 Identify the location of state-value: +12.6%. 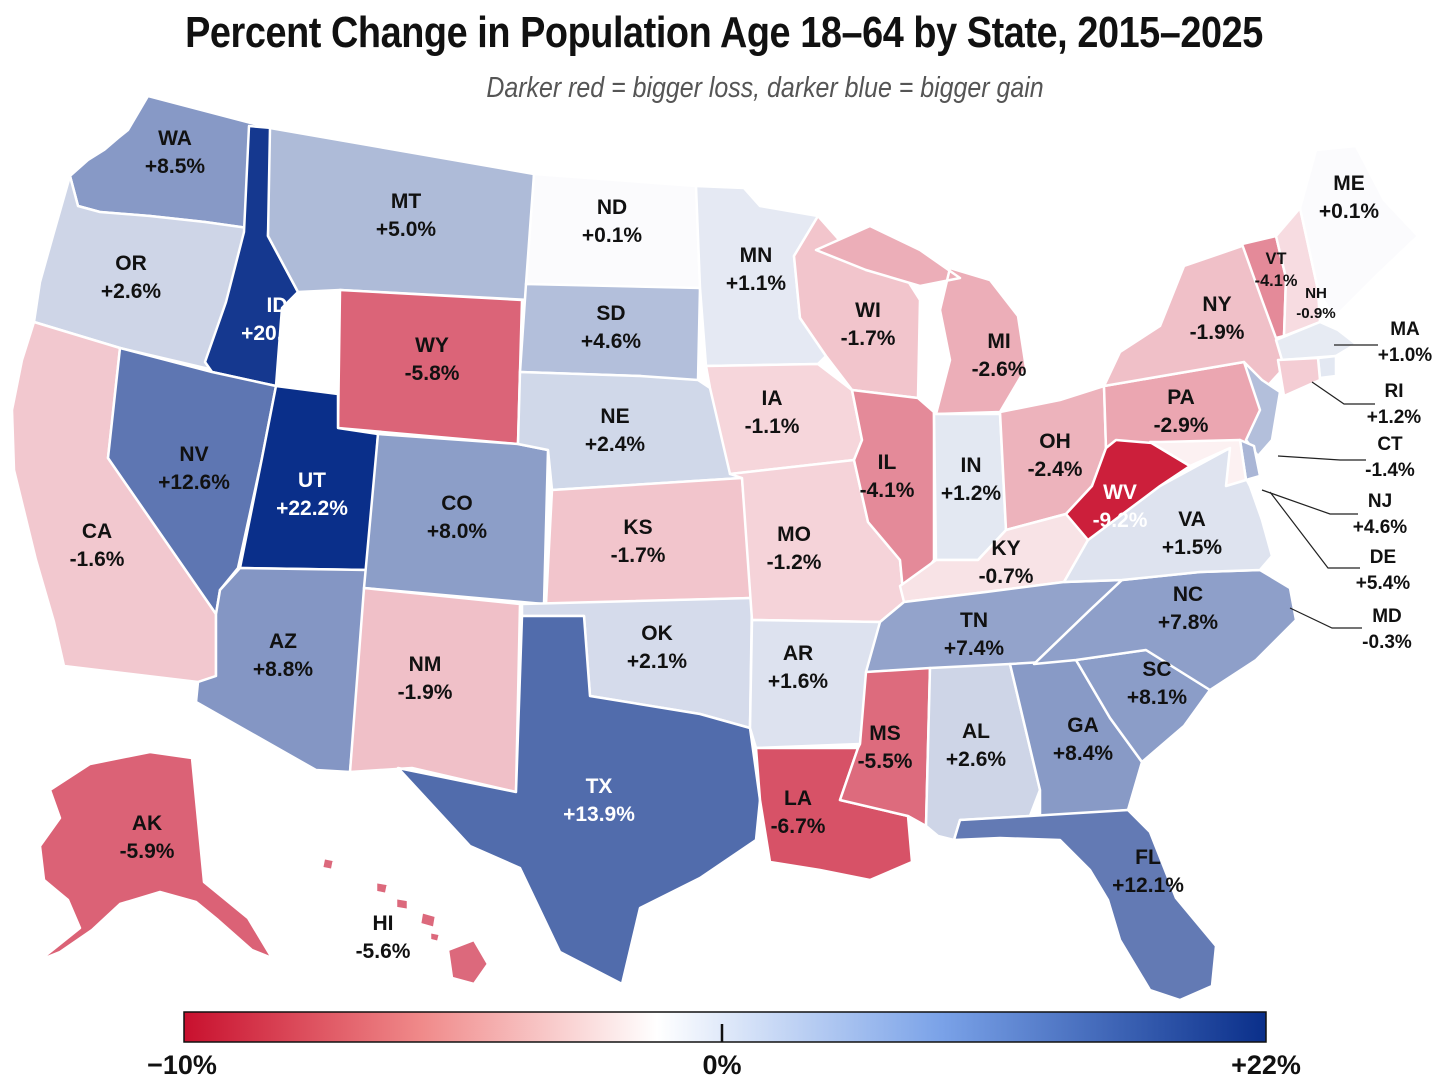
(194, 482).